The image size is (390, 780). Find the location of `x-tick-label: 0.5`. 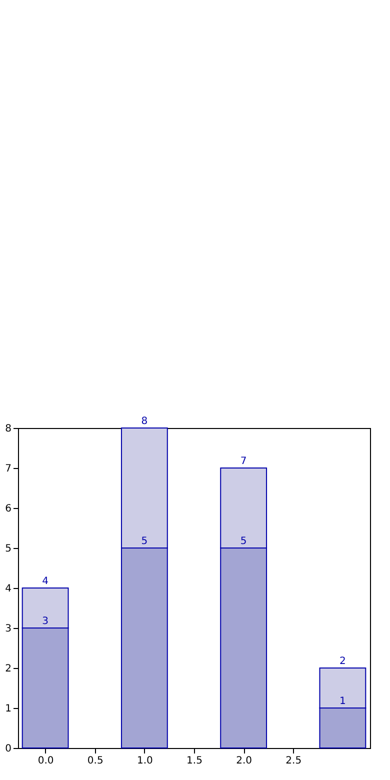

x-tick-label: 0.5 is located at coordinates (95, 761).